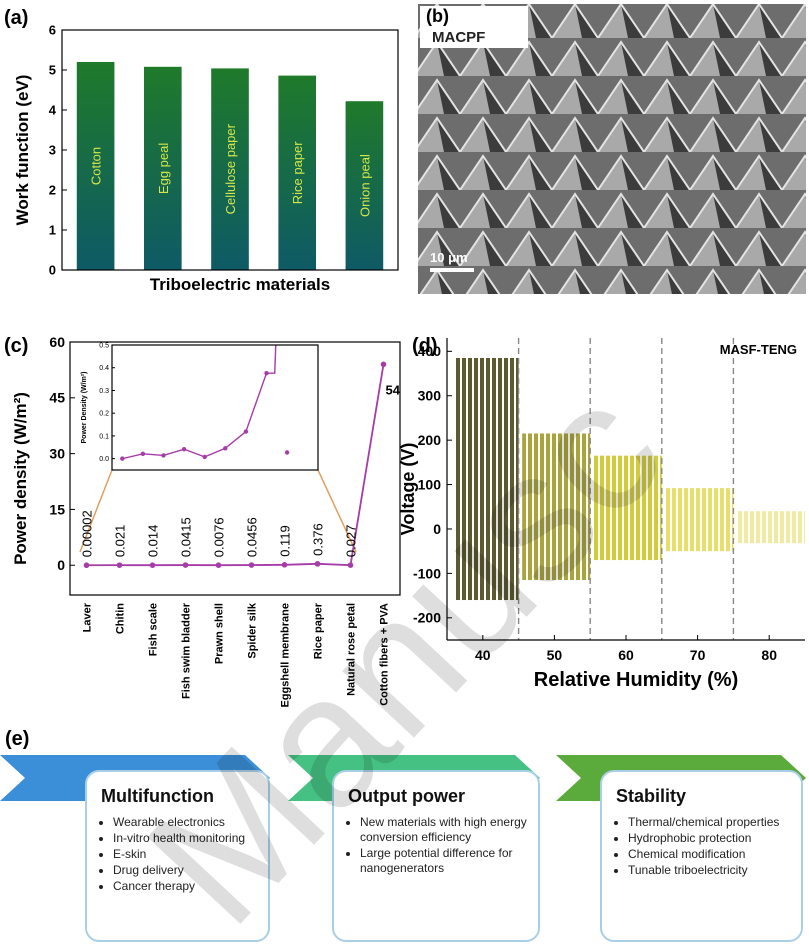 Image resolution: width=809 pixels, height=951 pixels. I want to click on data-label: 0.119, so click(285, 541).